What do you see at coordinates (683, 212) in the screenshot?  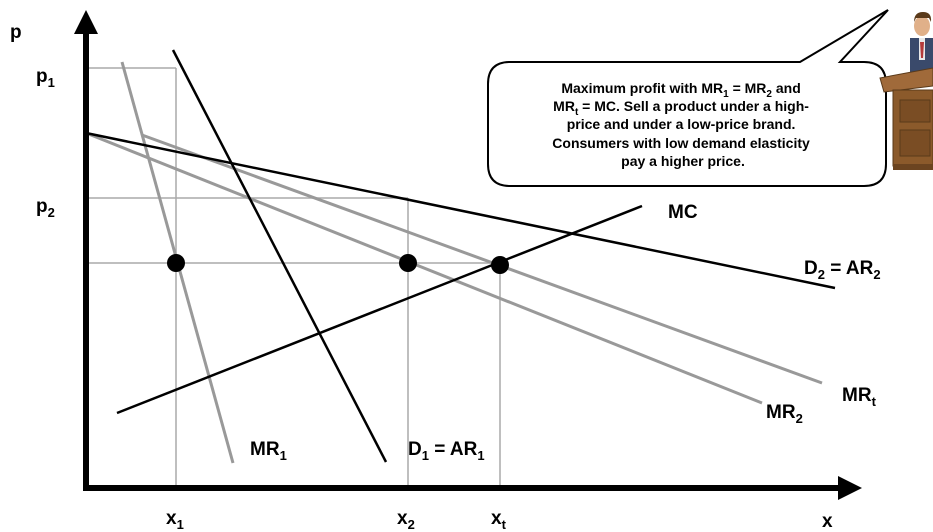 I see `mc-label: MC` at bounding box center [683, 212].